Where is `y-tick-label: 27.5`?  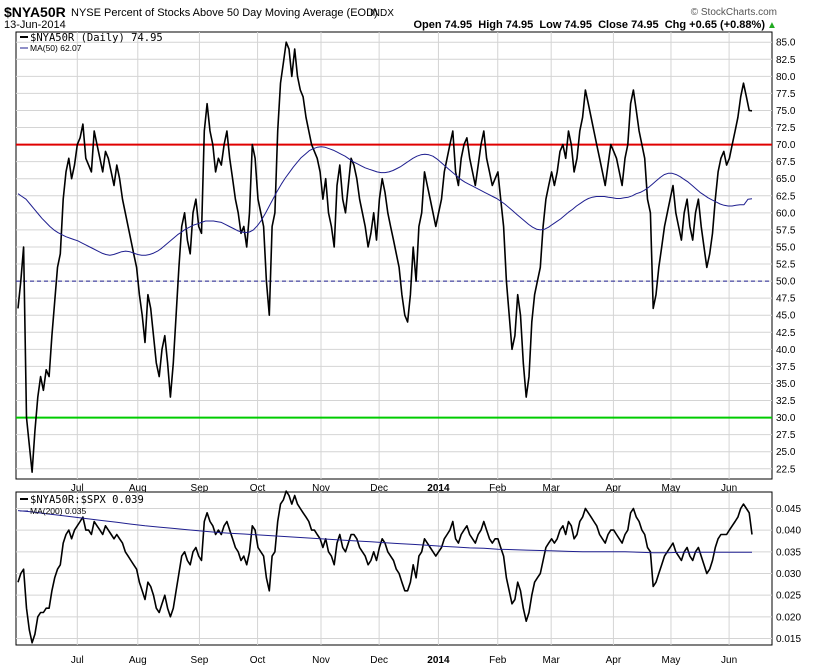
y-tick-label: 27.5 is located at coordinates (786, 435).